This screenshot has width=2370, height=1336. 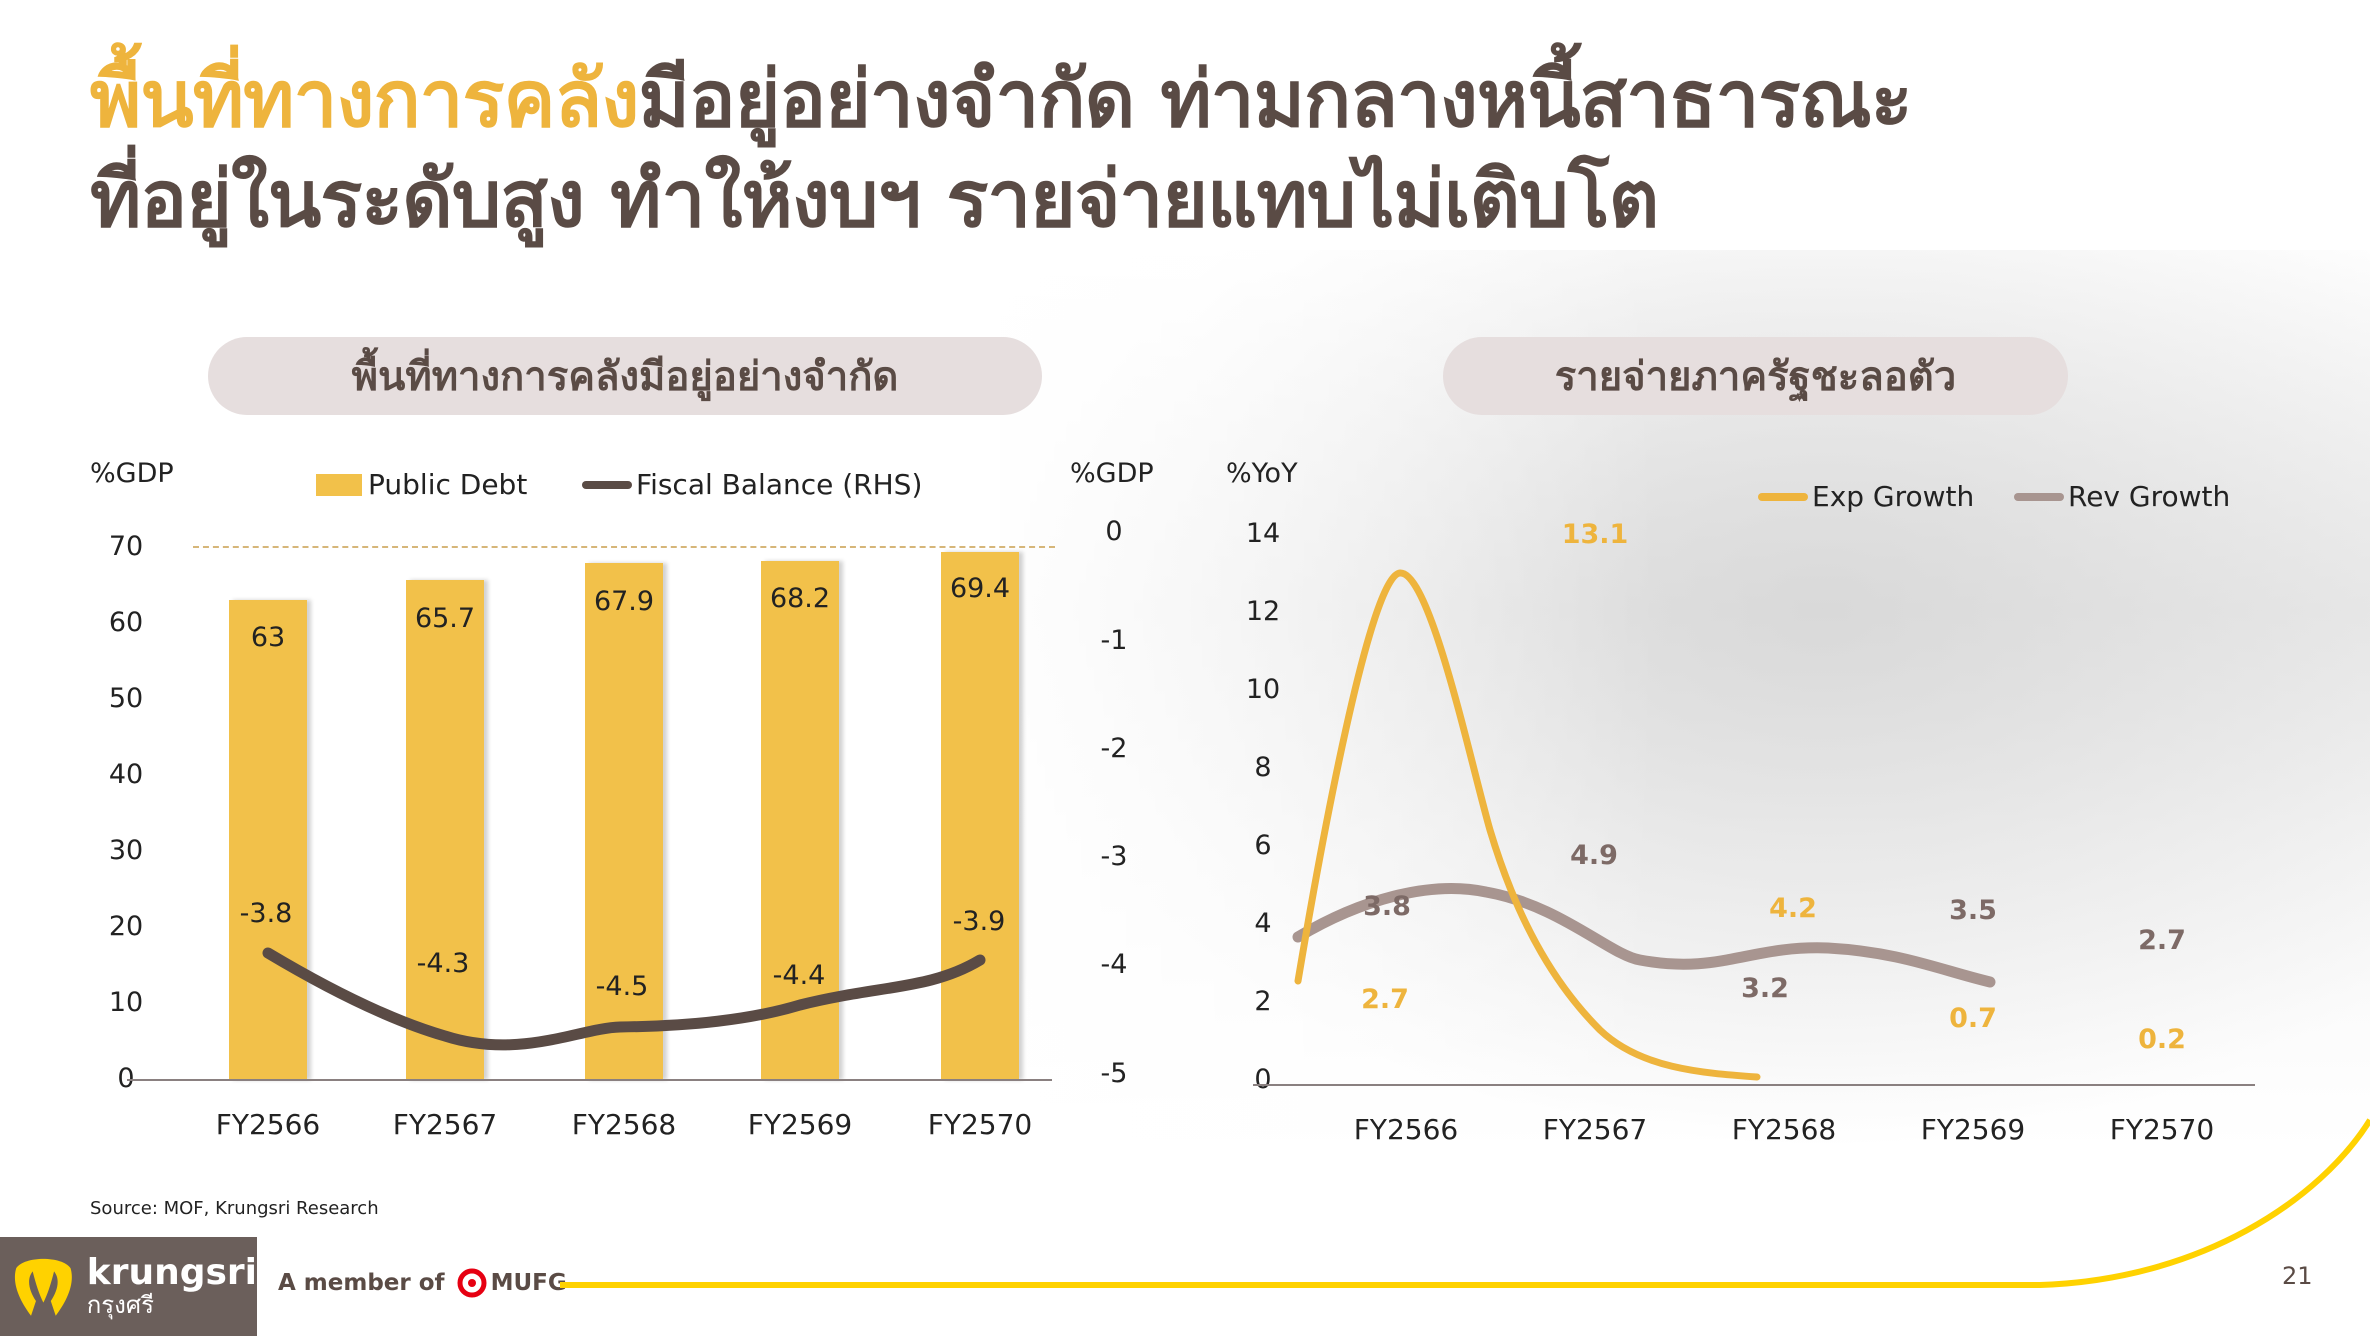 What do you see at coordinates (1893, 496) in the screenshot?
I see `legend-label: Exp Growth` at bounding box center [1893, 496].